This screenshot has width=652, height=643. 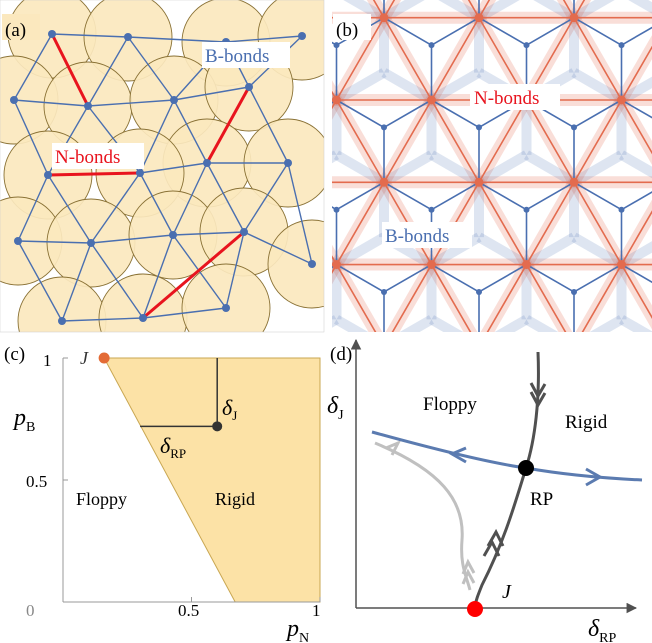 What do you see at coordinates (295, 264) in the screenshot?
I see `particle-disk` at bounding box center [295, 264].